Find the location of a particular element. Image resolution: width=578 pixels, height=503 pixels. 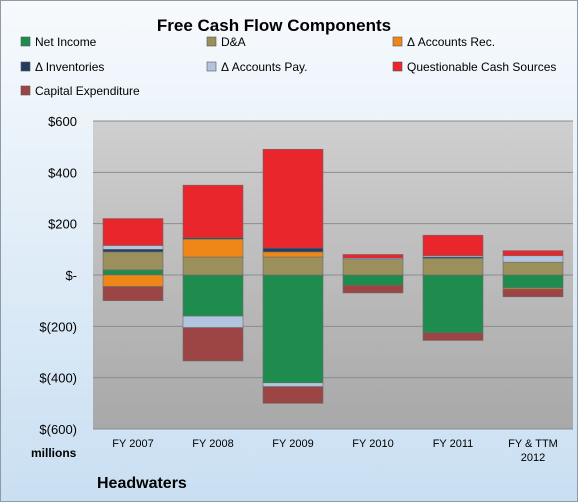

bar-delta-inventories-fy-2007 is located at coordinates (133, 251).